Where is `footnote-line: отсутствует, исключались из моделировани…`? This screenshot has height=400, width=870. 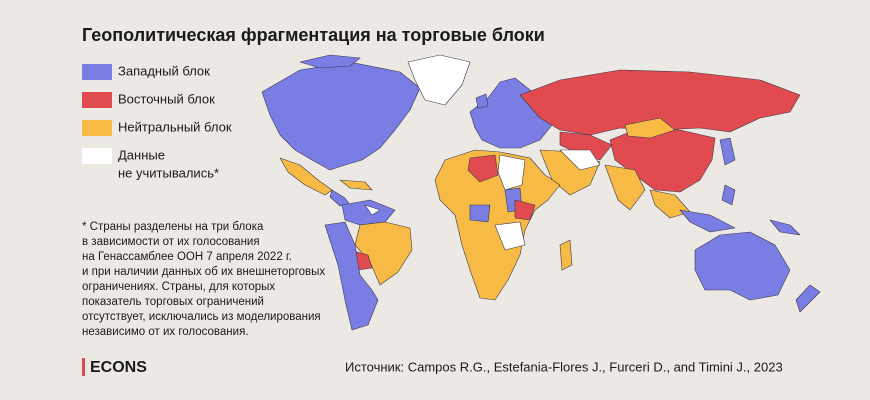 footnote-line: отсутствует, исключались из моделировани… is located at coordinates (201, 317).